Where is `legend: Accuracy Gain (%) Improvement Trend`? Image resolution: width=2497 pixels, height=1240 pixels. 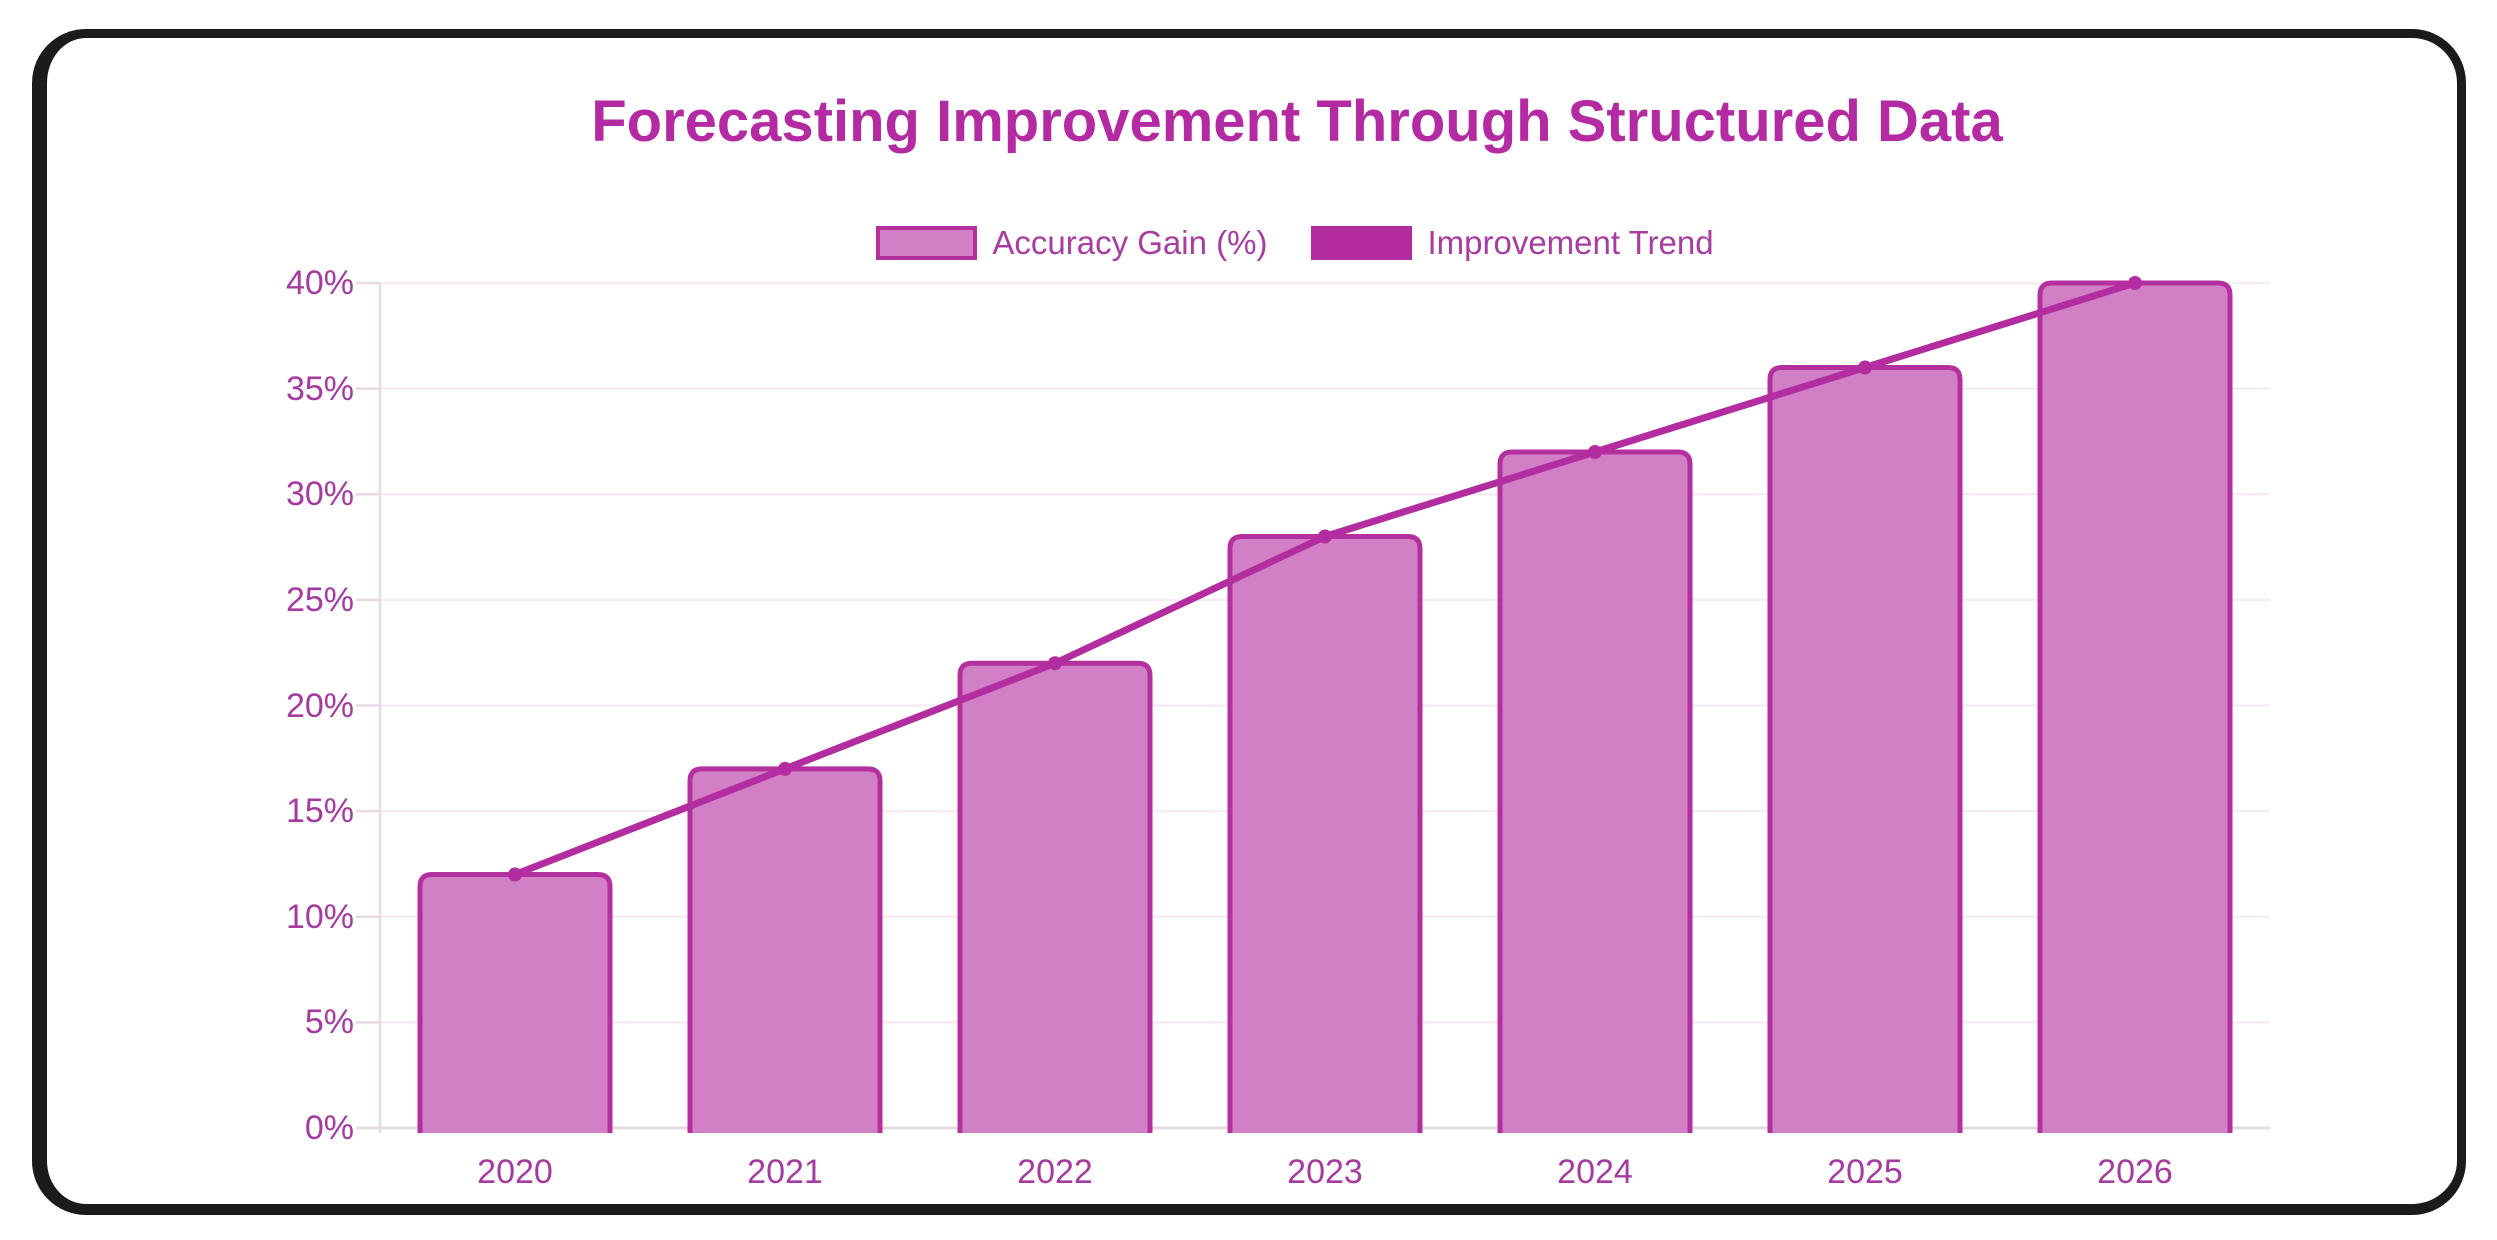
legend: Accuracy Gain (%) Improvement Trend is located at coordinates (1248, 243).